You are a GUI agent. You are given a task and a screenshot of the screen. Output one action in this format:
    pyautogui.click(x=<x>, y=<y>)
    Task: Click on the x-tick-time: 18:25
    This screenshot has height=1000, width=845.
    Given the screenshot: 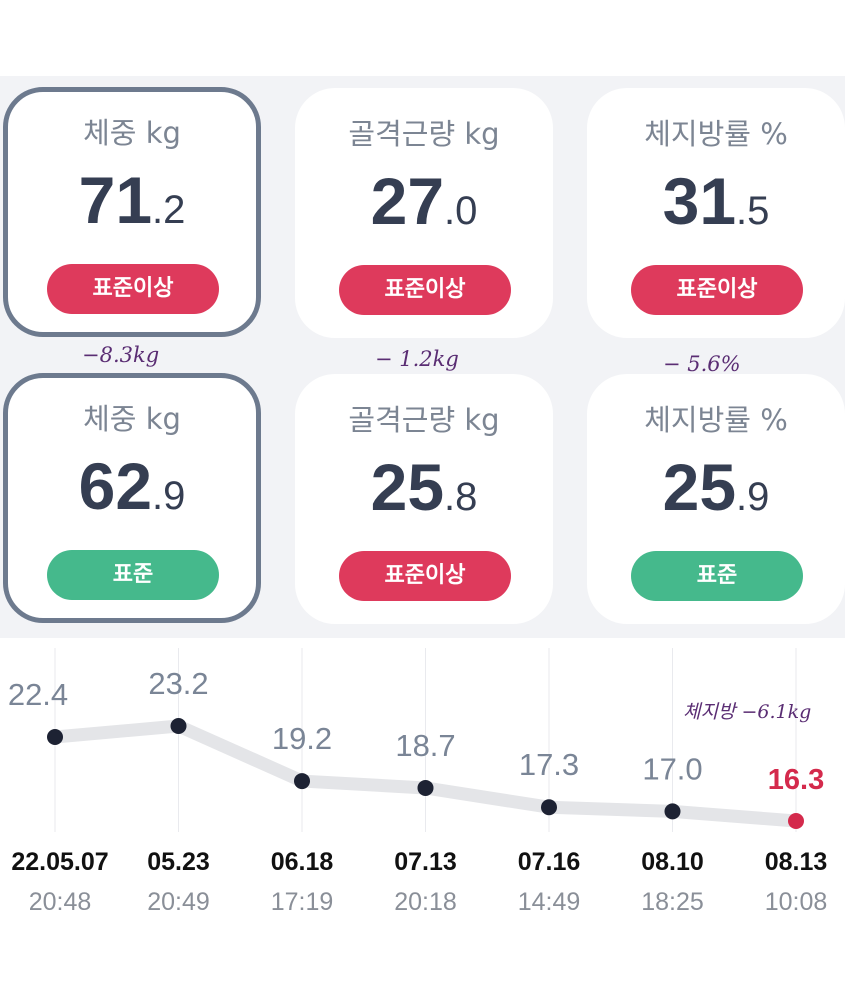 What is the action you would take?
    pyautogui.click(x=672, y=902)
    